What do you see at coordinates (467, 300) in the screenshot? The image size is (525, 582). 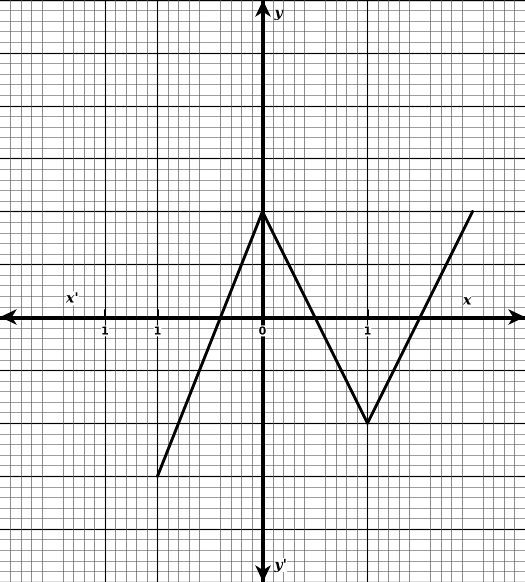 I see `annotation: x` at bounding box center [467, 300].